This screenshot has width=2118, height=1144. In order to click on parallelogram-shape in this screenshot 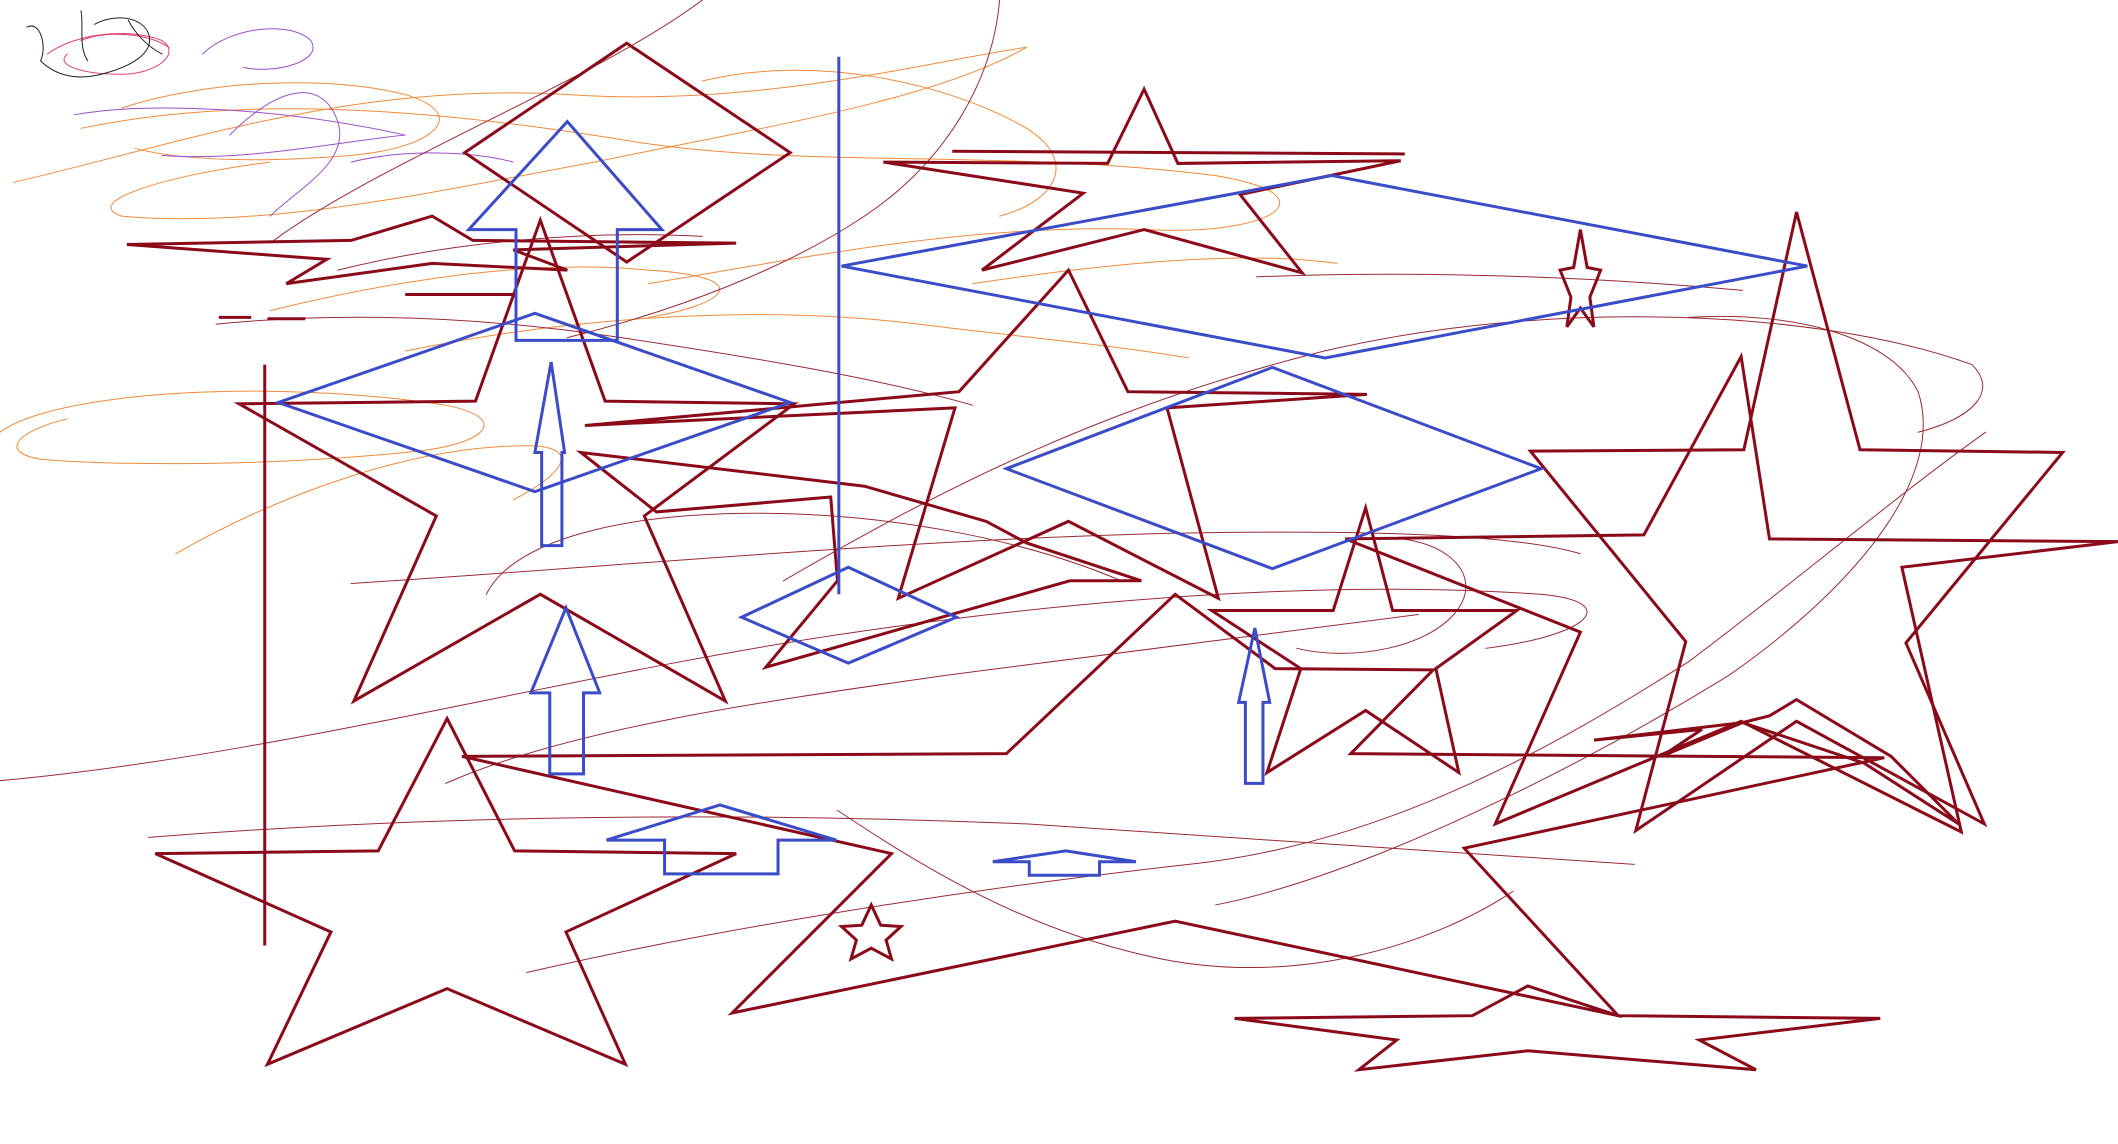, I will do `click(1325, 267)`.